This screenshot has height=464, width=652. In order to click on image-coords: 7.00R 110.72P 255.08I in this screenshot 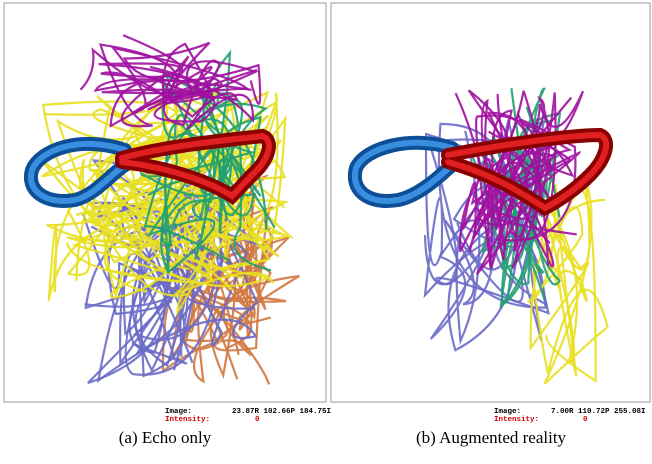, I will do `click(598, 412)`.